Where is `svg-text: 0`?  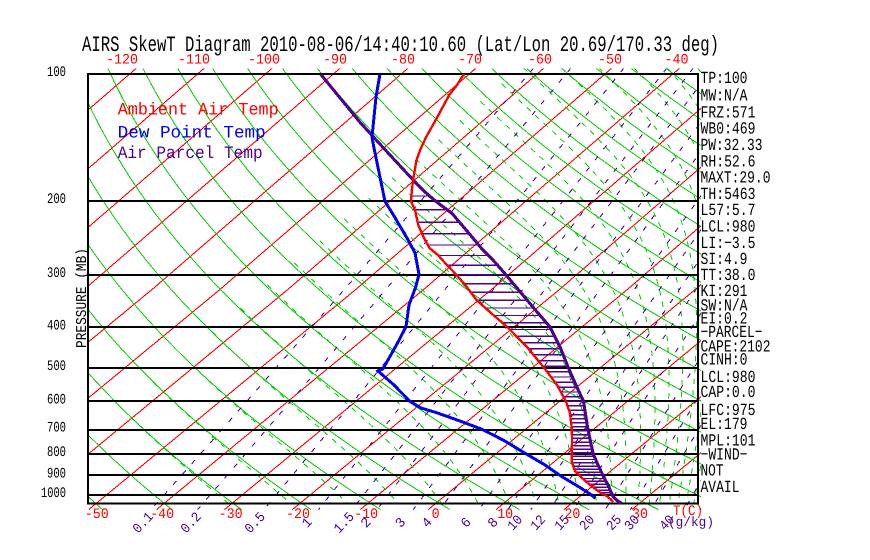 svg-text: 0 is located at coordinates (436, 515).